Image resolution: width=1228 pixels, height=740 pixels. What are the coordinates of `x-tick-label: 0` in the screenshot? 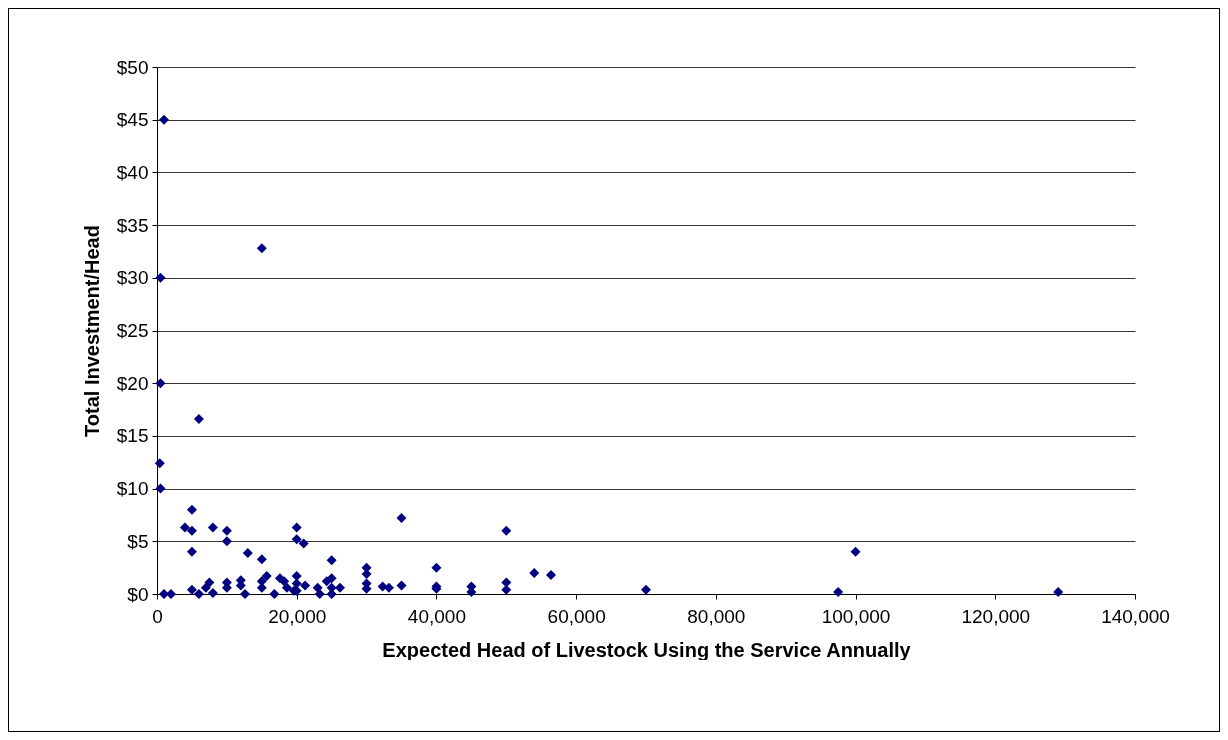 It's located at (157, 616).